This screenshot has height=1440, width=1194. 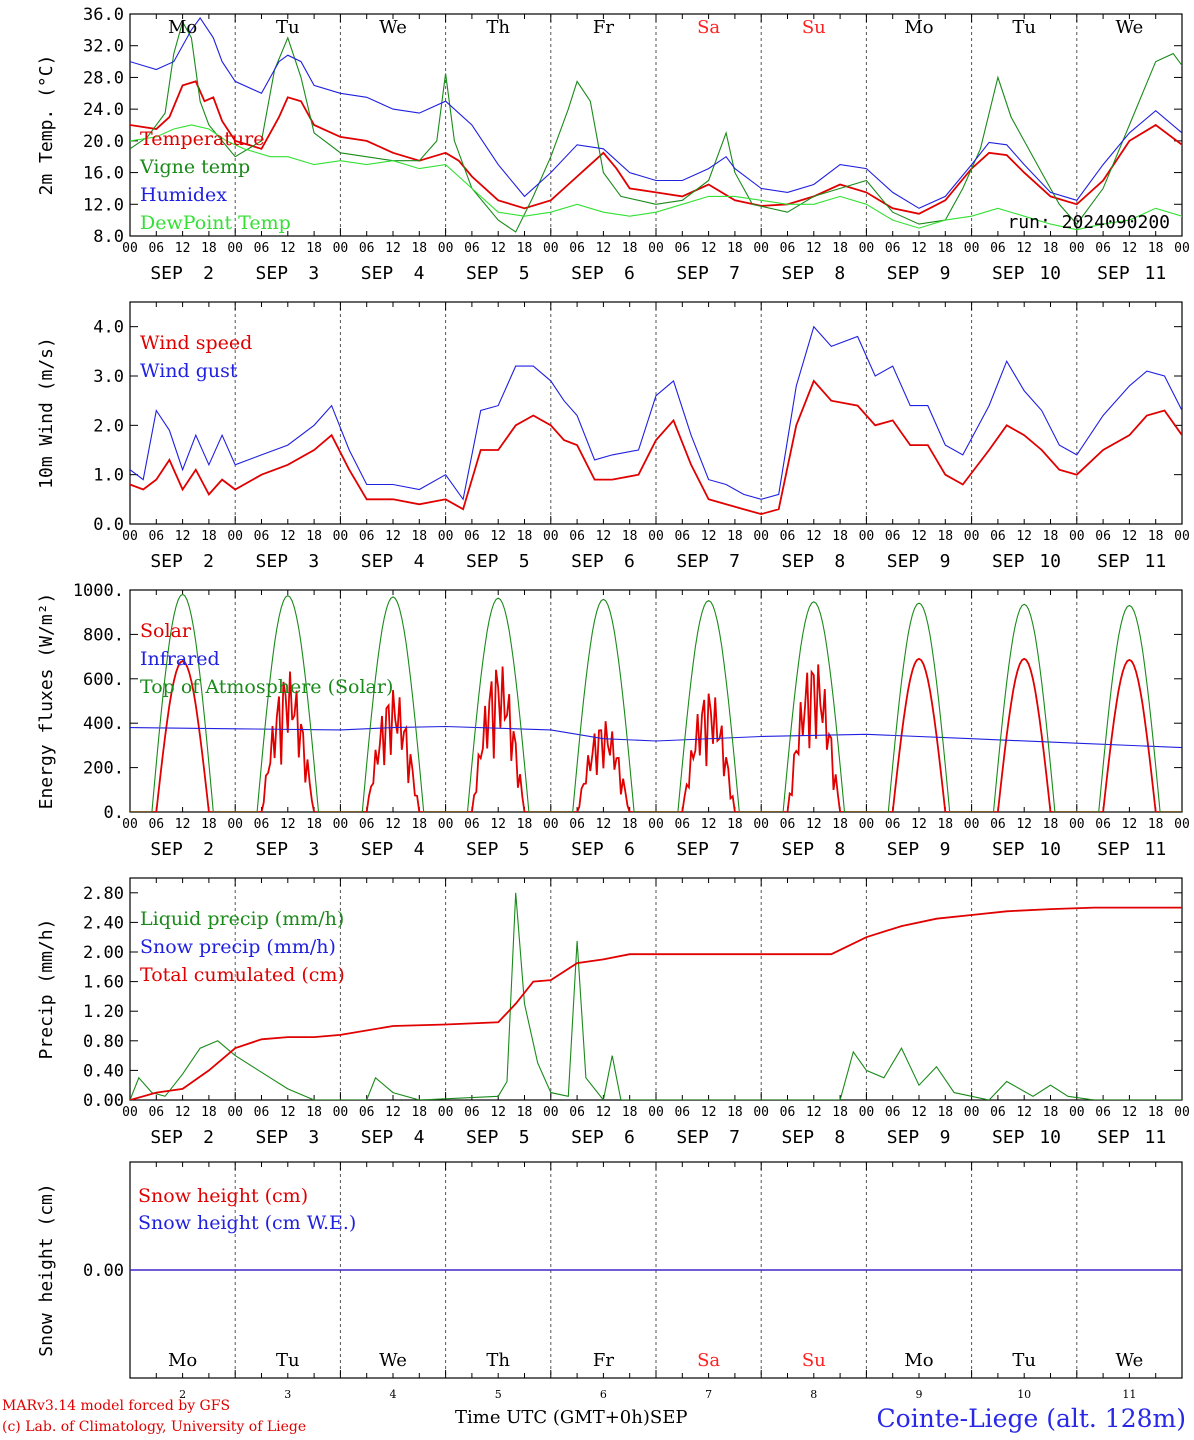 What do you see at coordinates (103, 1012) in the screenshot?
I see `precip-ytick-label: 1.20` at bounding box center [103, 1012].